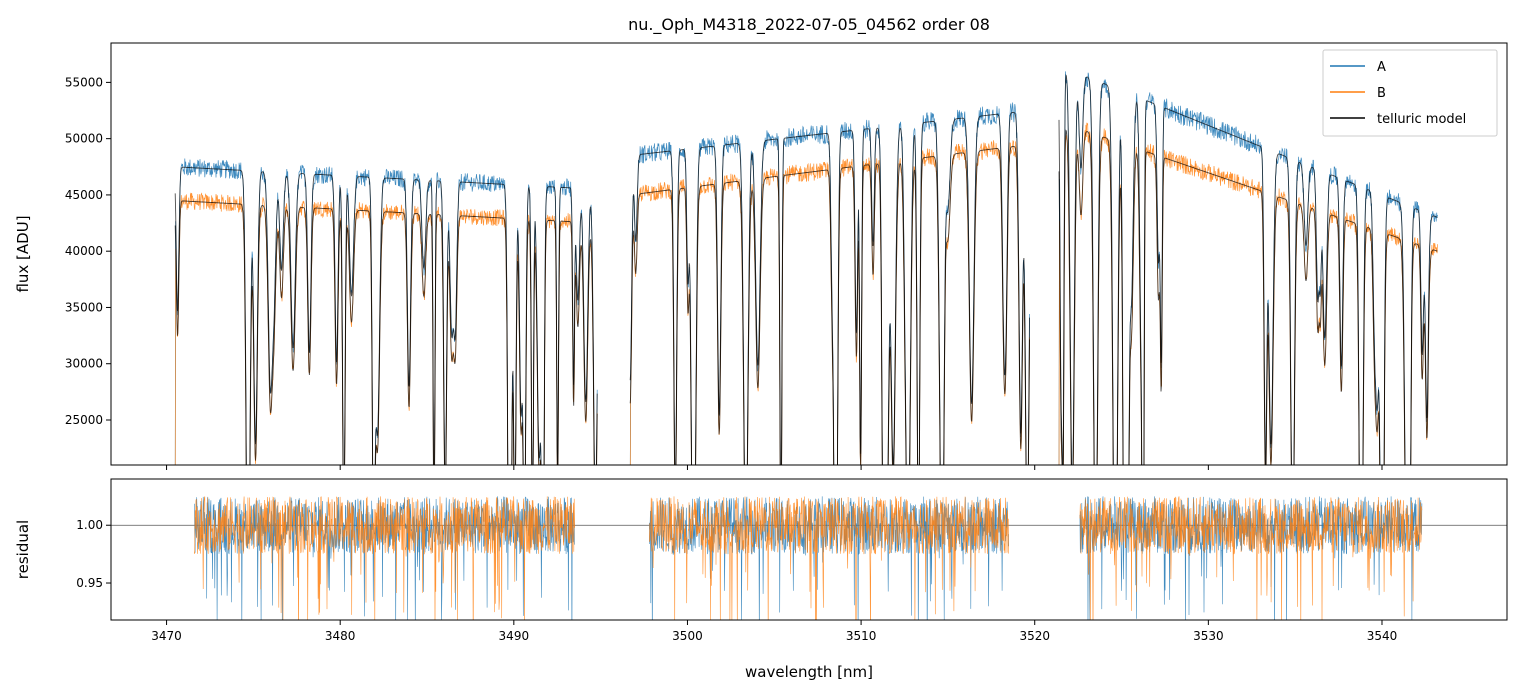  Describe the element at coordinates (84, 195) in the screenshot. I see `top-y-tick-label: 45000` at that location.